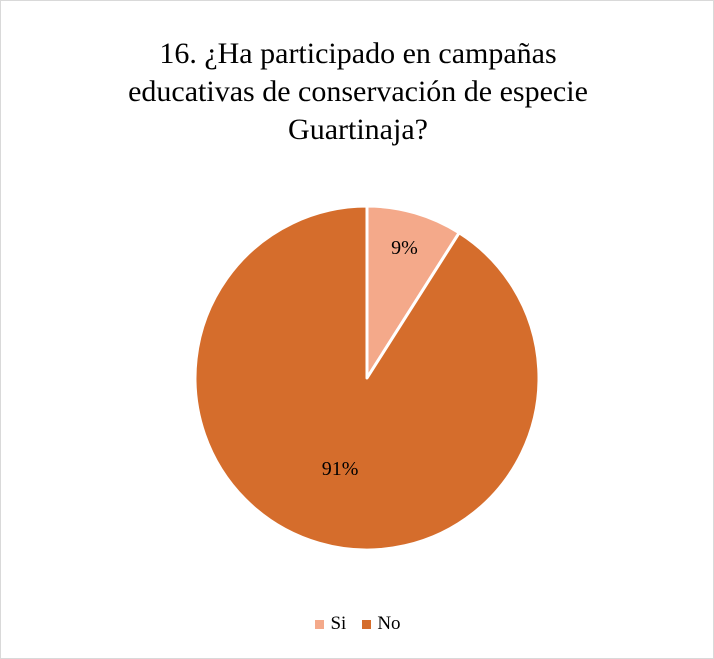  I want to click on legend-swatch-no, so click(367, 624).